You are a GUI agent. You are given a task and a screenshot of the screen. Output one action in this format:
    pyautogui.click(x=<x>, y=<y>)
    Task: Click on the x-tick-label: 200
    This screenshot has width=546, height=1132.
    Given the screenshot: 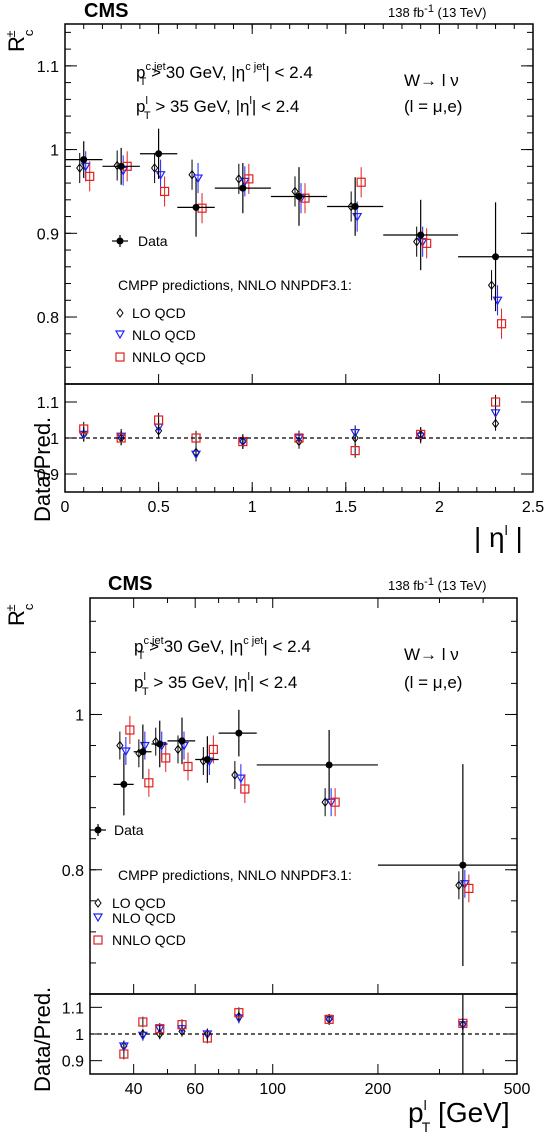 What is the action you would take?
    pyautogui.click(x=378, y=1089)
    